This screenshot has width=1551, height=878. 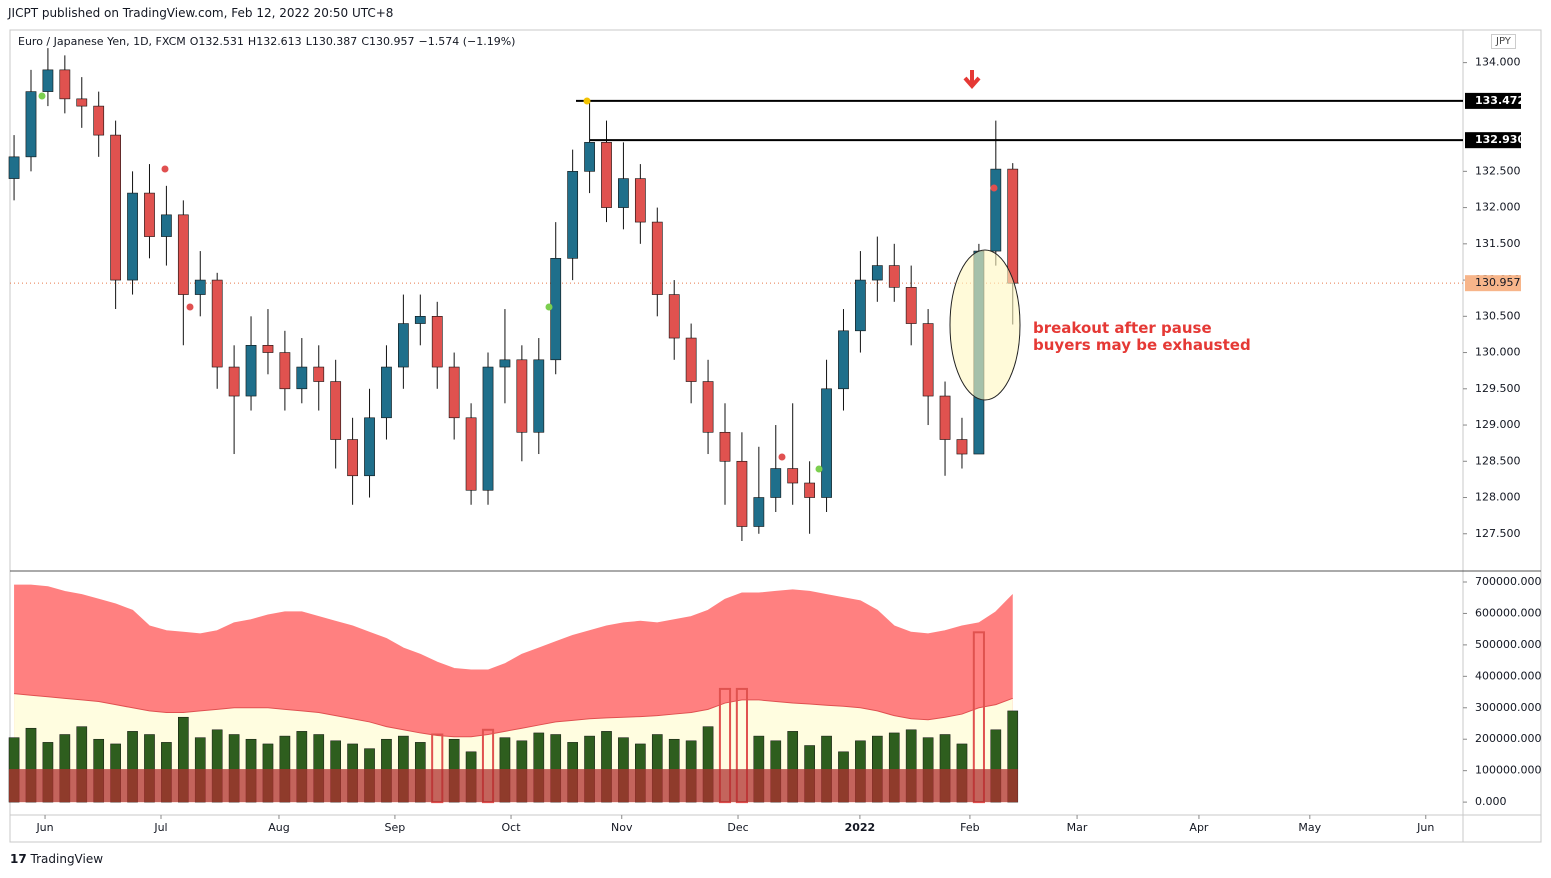 I want to click on last-price-box, so click(x=1493, y=283).